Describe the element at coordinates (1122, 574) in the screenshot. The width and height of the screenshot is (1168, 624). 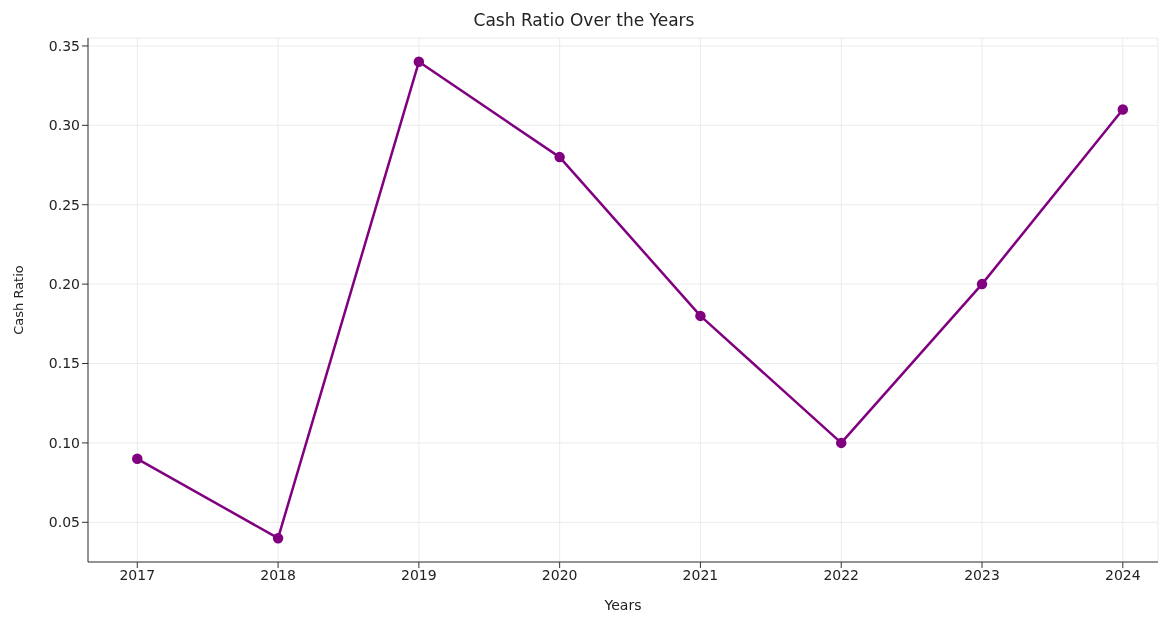
I see `x-tick-label: 2024` at that location.